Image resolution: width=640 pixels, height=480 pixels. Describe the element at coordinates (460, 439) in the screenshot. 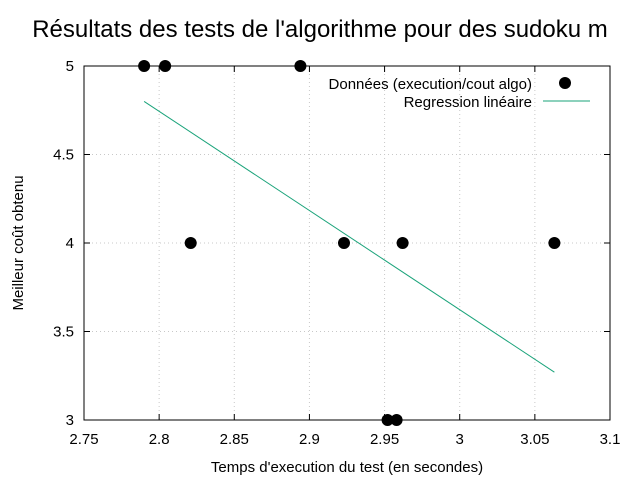

I see `x-tick-label: 3` at that location.